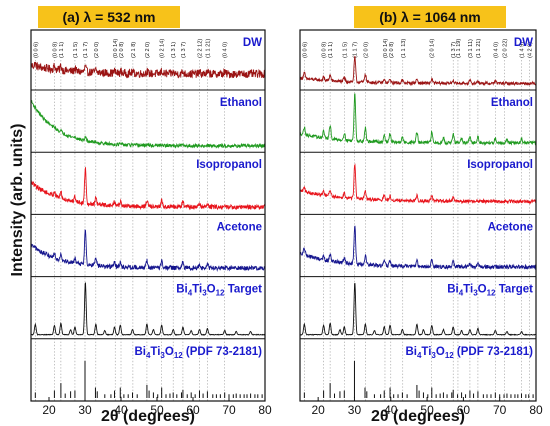 The height and width of the screenshot is (426, 550). Describe the element at coordinates (391, 410) in the screenshot. I see `x-tick-label: 40` at that location.